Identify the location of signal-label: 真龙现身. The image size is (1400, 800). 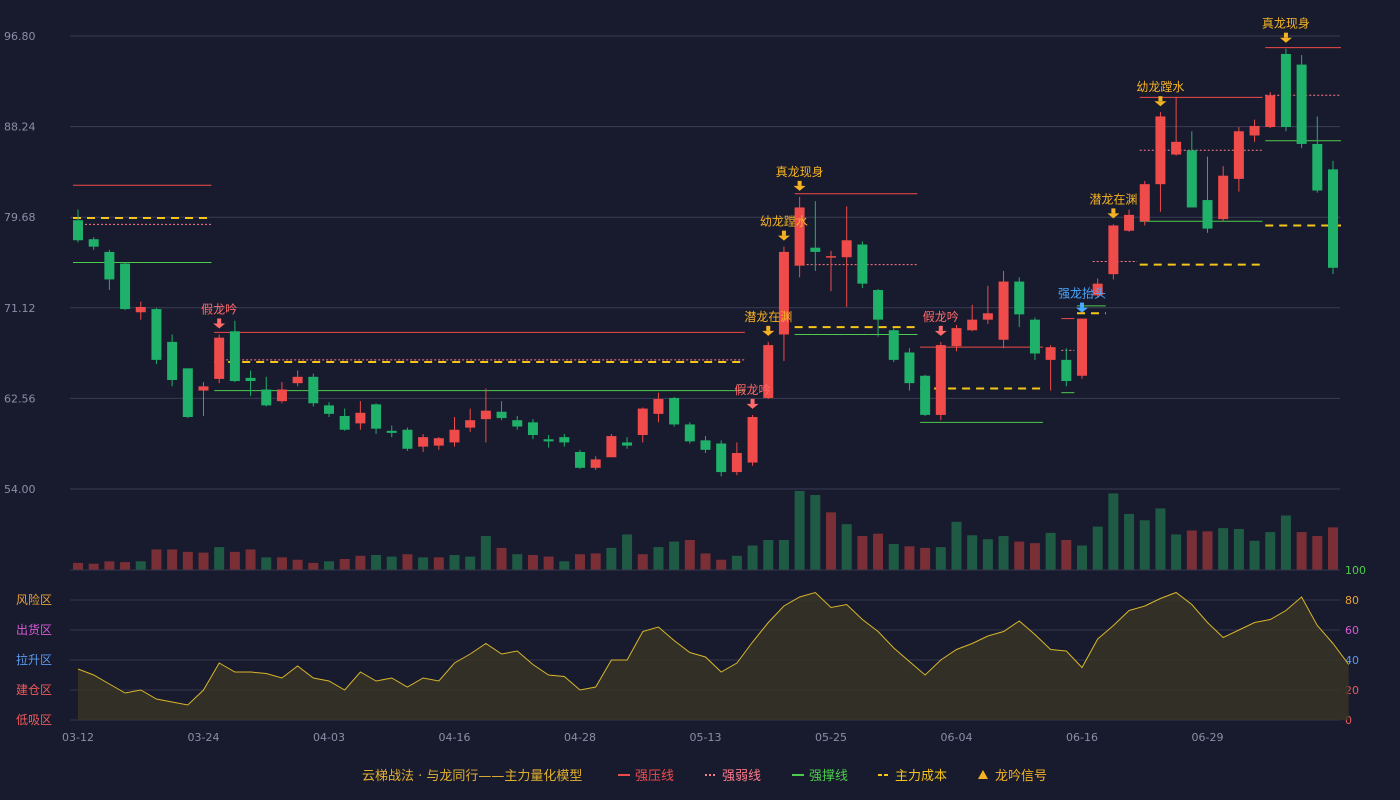
(800, 171).